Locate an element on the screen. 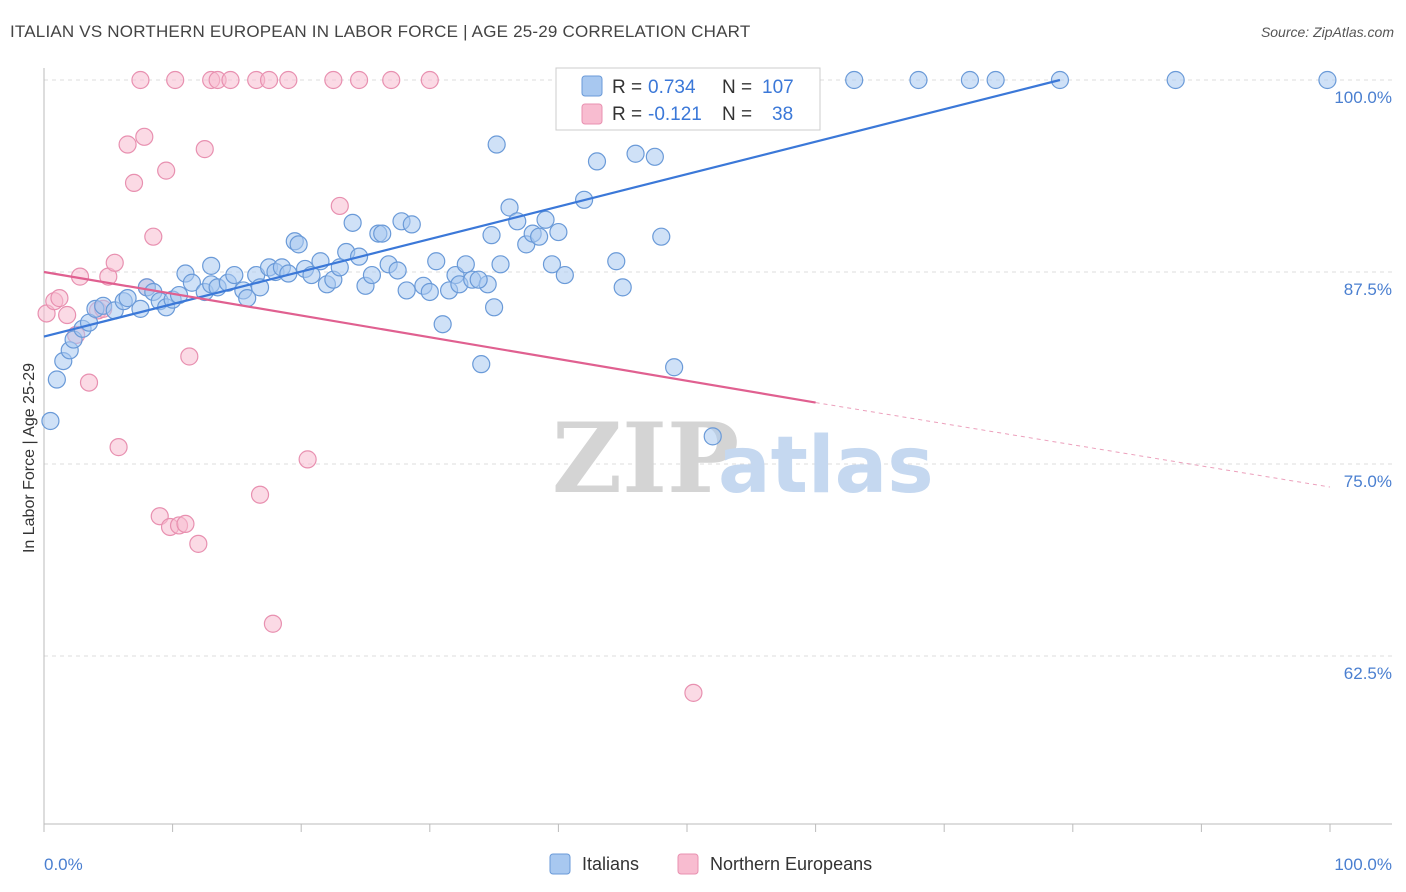 This screenshot has height=892, width=1406. x-tick-labels: 0.0% 100.0% is located at coordinates (718, 864).